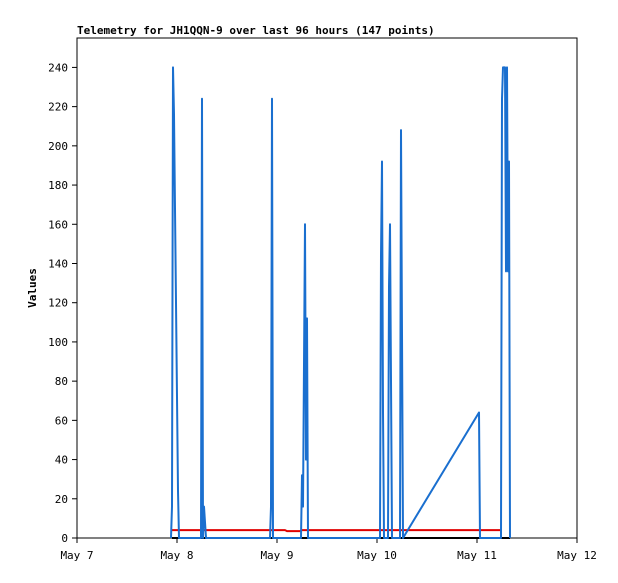 This screenshot has height=583, width=618. What do you see at coordinates (61, 381) in the screenshot?
I see `y-tick-label: 80` at bounding box center [61, 381].